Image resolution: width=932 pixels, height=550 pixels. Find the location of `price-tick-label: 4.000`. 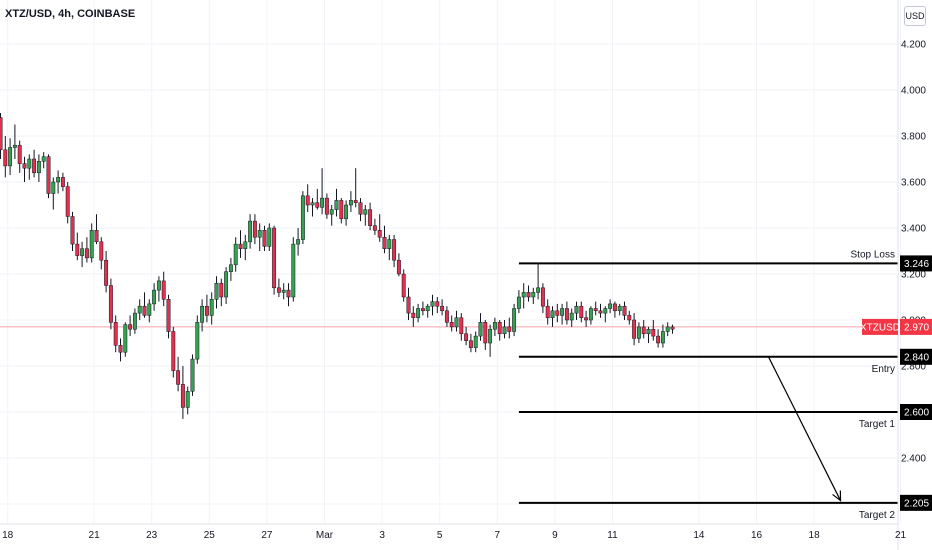

price-tick-label: 4.000 is located at coordinates (913, 91).